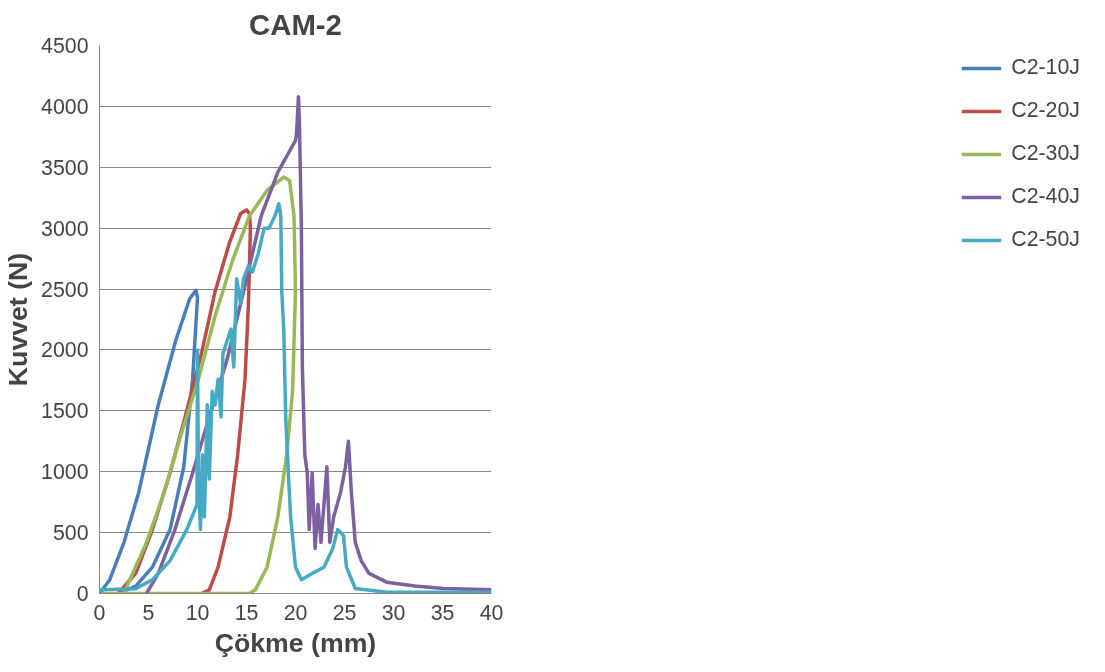 This screenshot has width=1105, height=672. I want to click on y-tick-label: 2500, so click(65, 289).